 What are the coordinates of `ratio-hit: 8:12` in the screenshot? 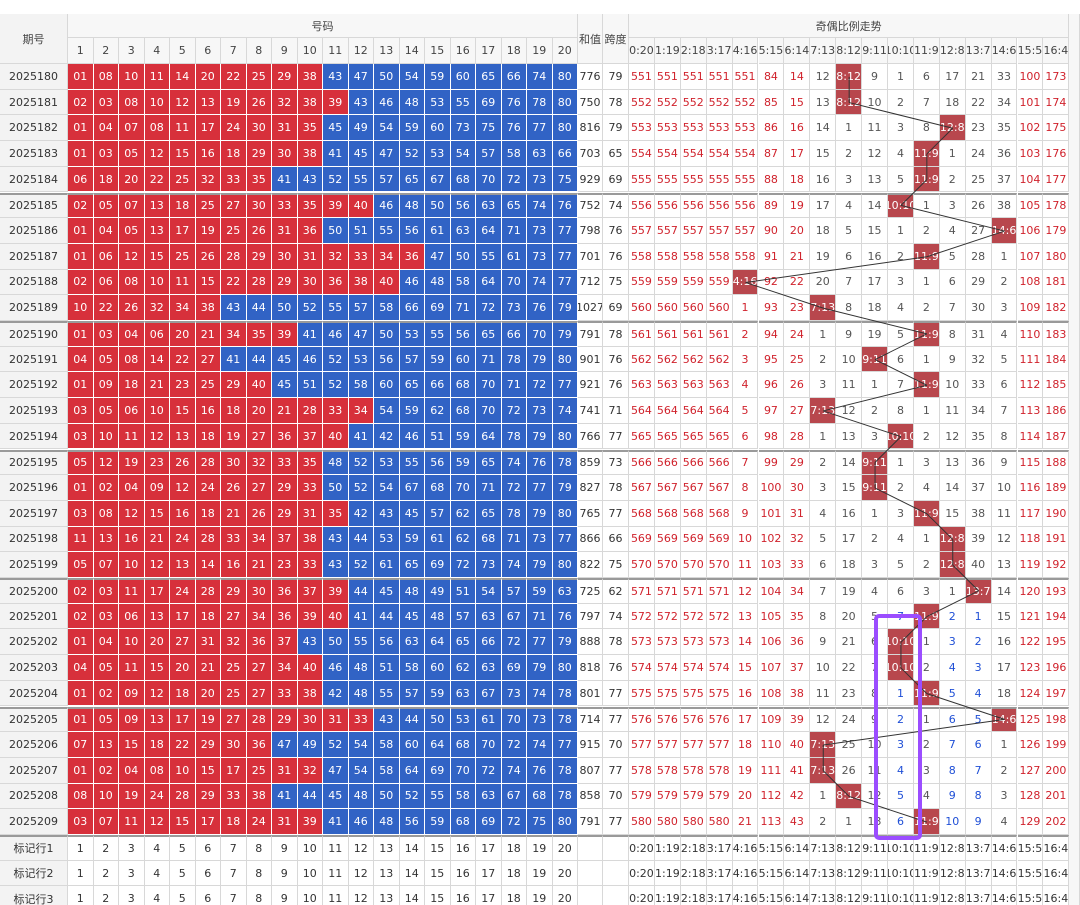 It's located at (849, 796).